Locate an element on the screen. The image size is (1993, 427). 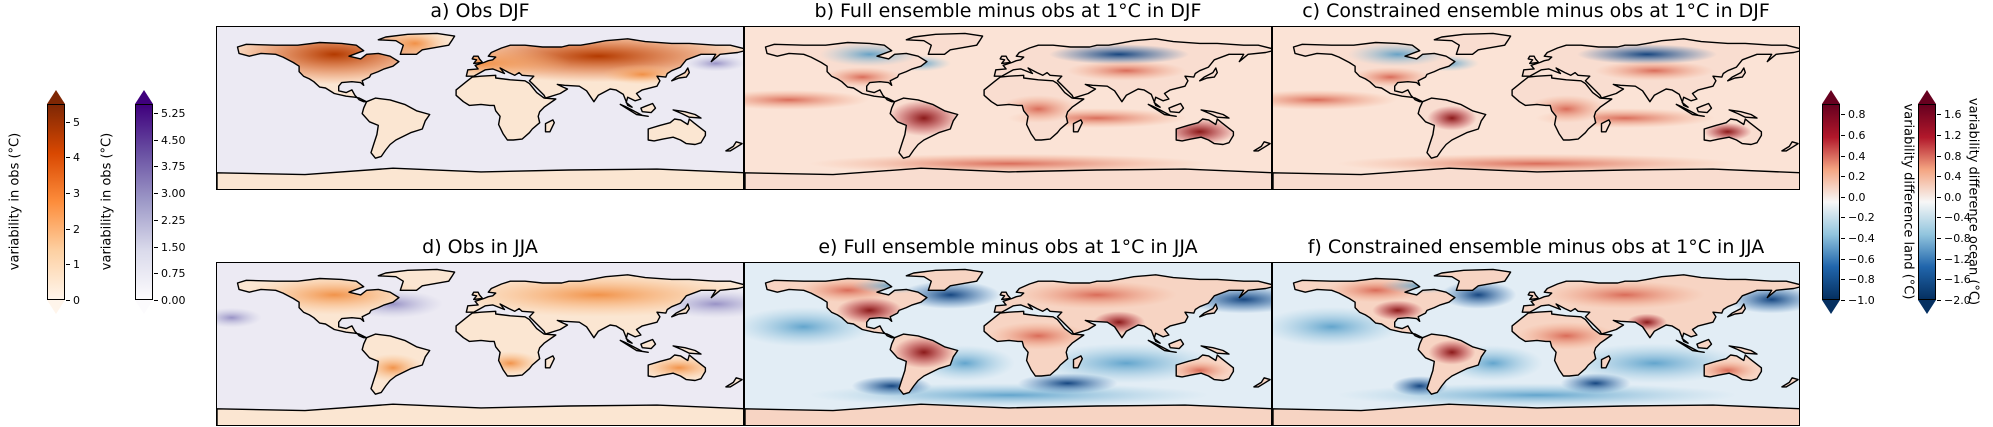
colorbar-tick-label: 4 is located at coordinates (73, 158).